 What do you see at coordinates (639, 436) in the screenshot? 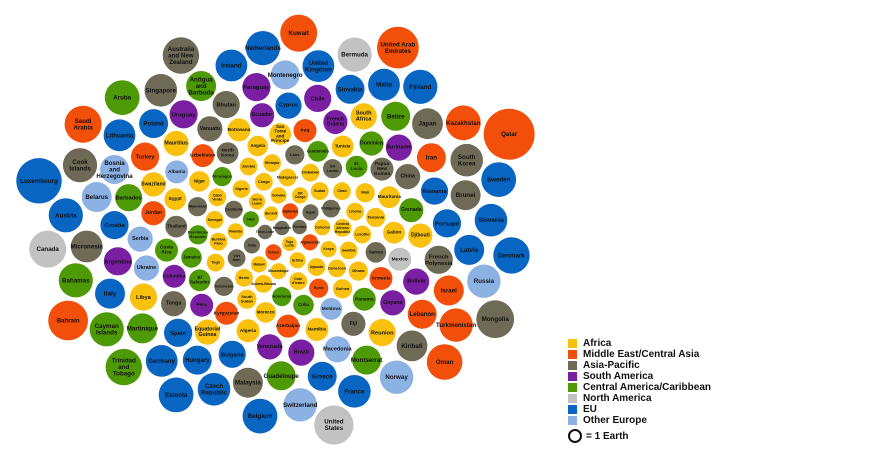
I see `legend-earth: = 1 Earth` at bounding box center [639, 436].